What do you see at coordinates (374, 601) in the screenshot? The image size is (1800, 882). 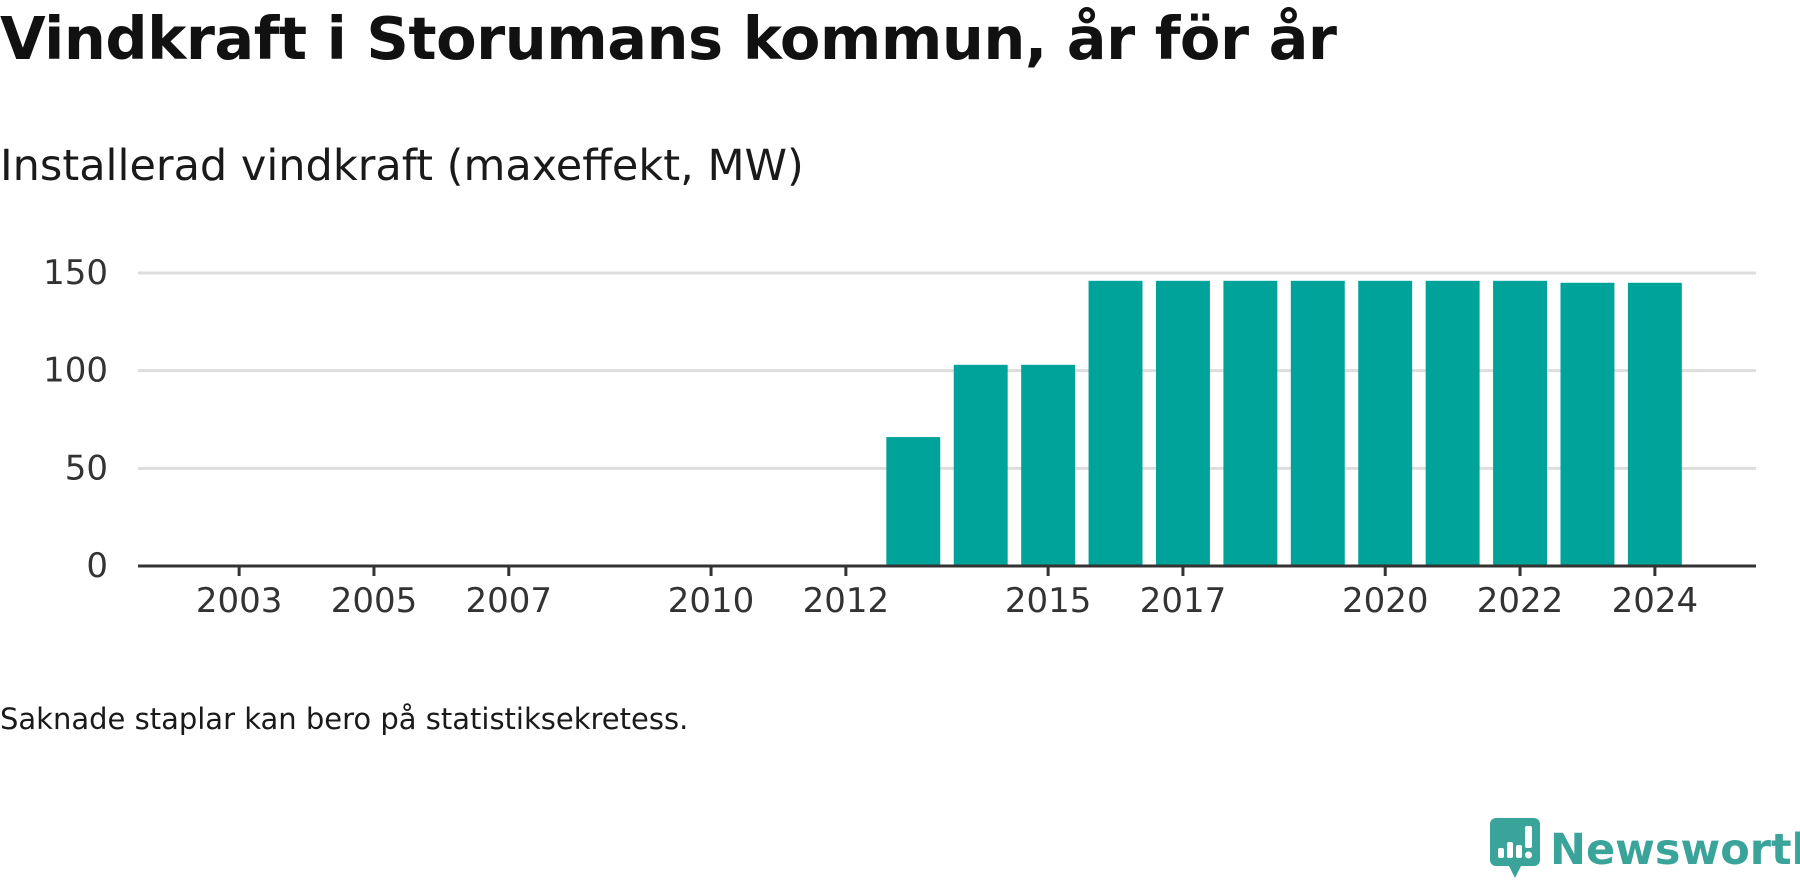 I see `x-tick-label: 2005` at bounding box center [374, 601].